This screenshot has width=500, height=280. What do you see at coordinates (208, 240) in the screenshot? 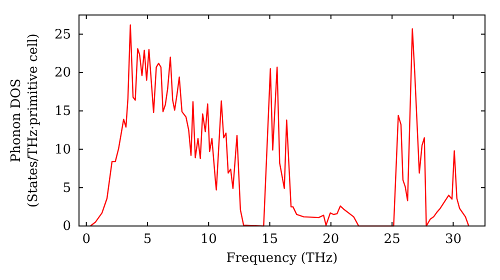
I see `x-tick-label: 10` at bounding box center [208, 240].